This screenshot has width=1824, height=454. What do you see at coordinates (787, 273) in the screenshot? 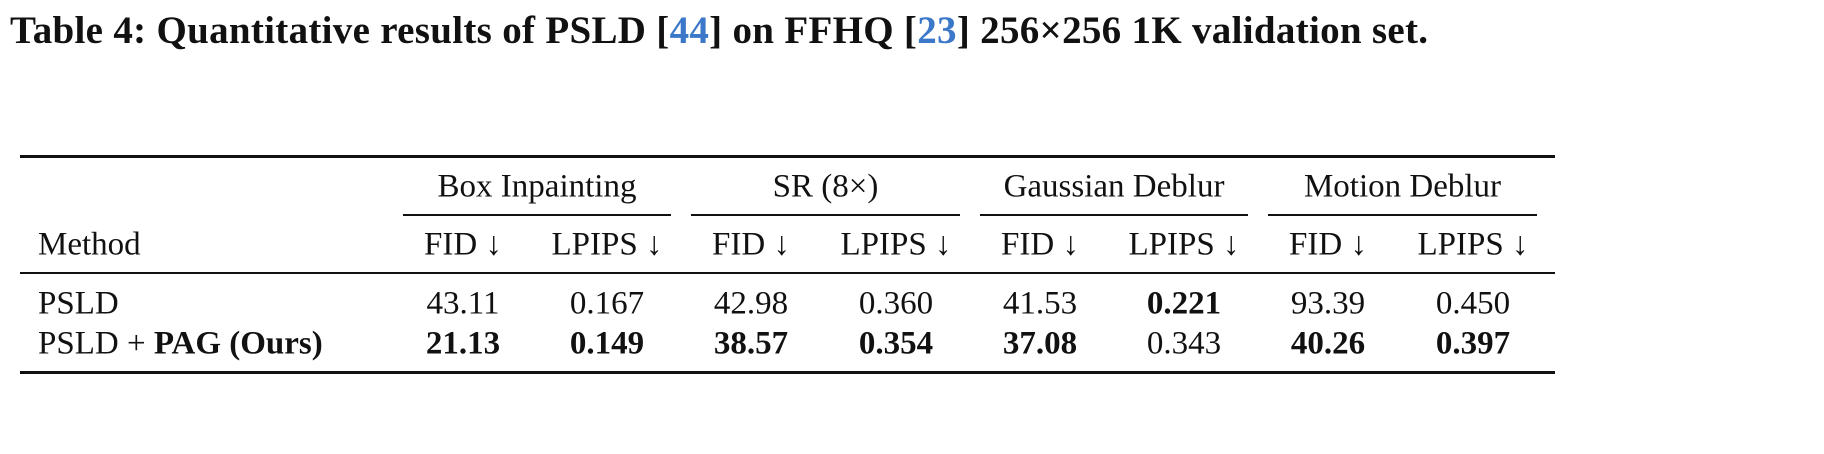
I see `mid-rule` at bounding box center [787, 273].